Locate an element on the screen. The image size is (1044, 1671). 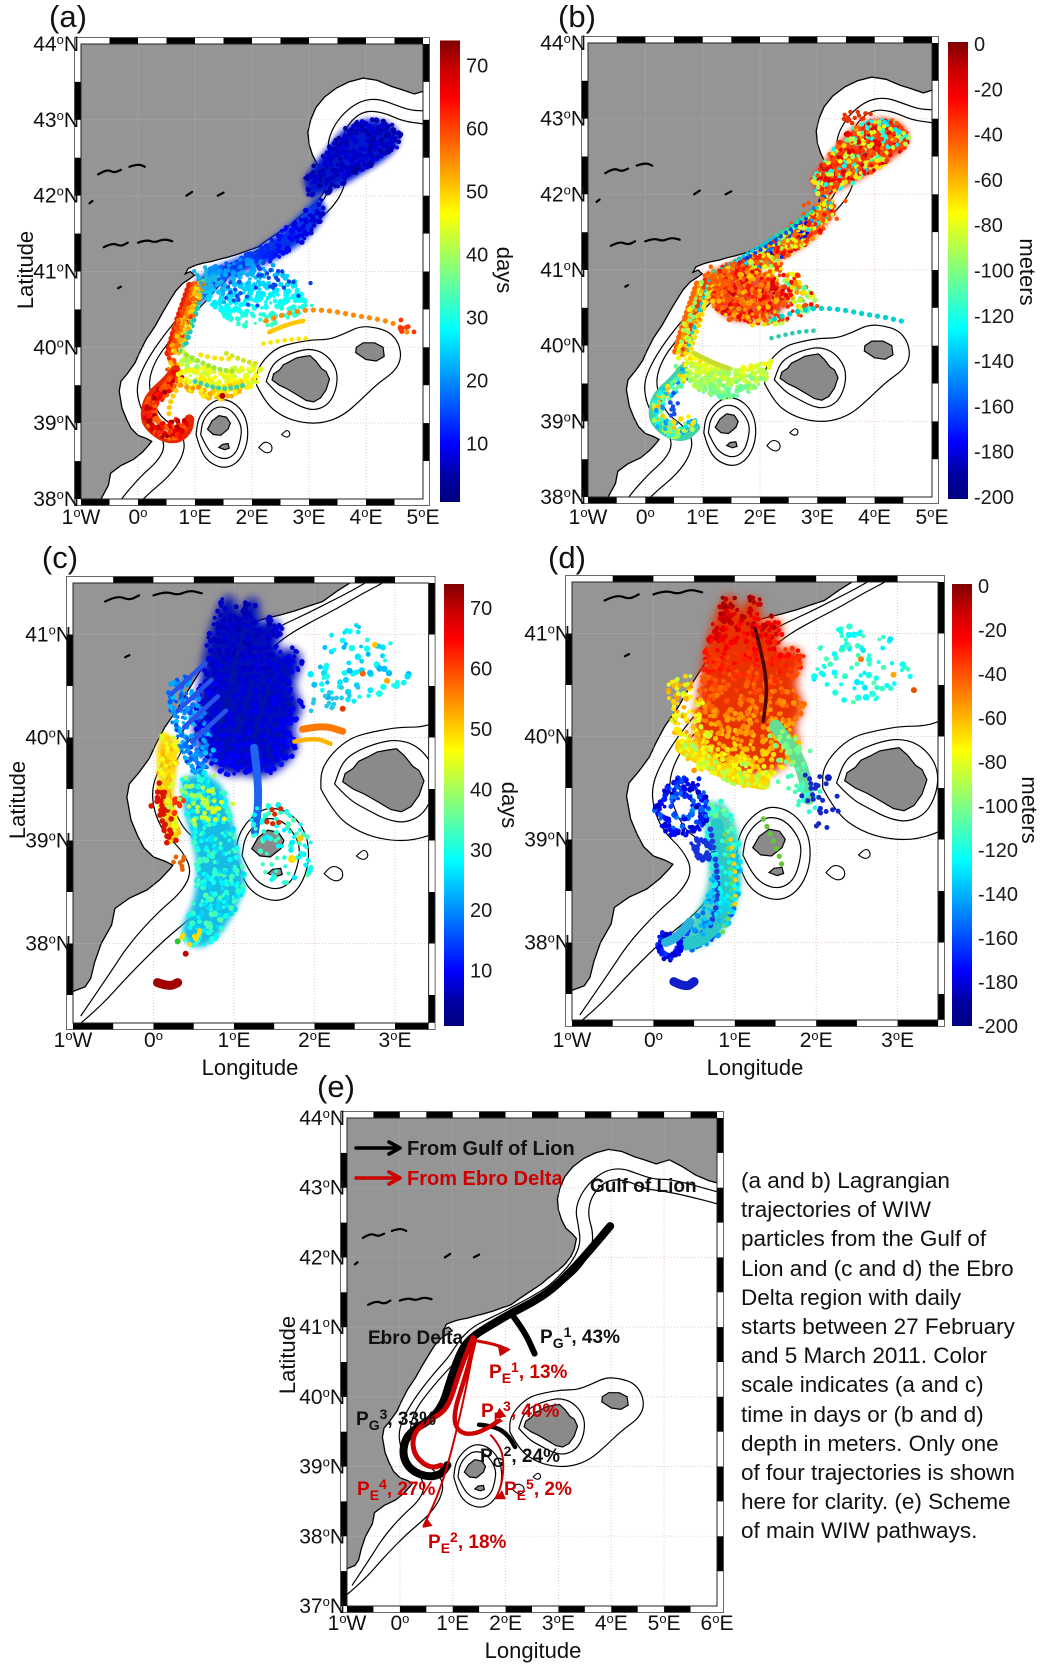
svg-text: 30 is located at coordinates (477, 319).